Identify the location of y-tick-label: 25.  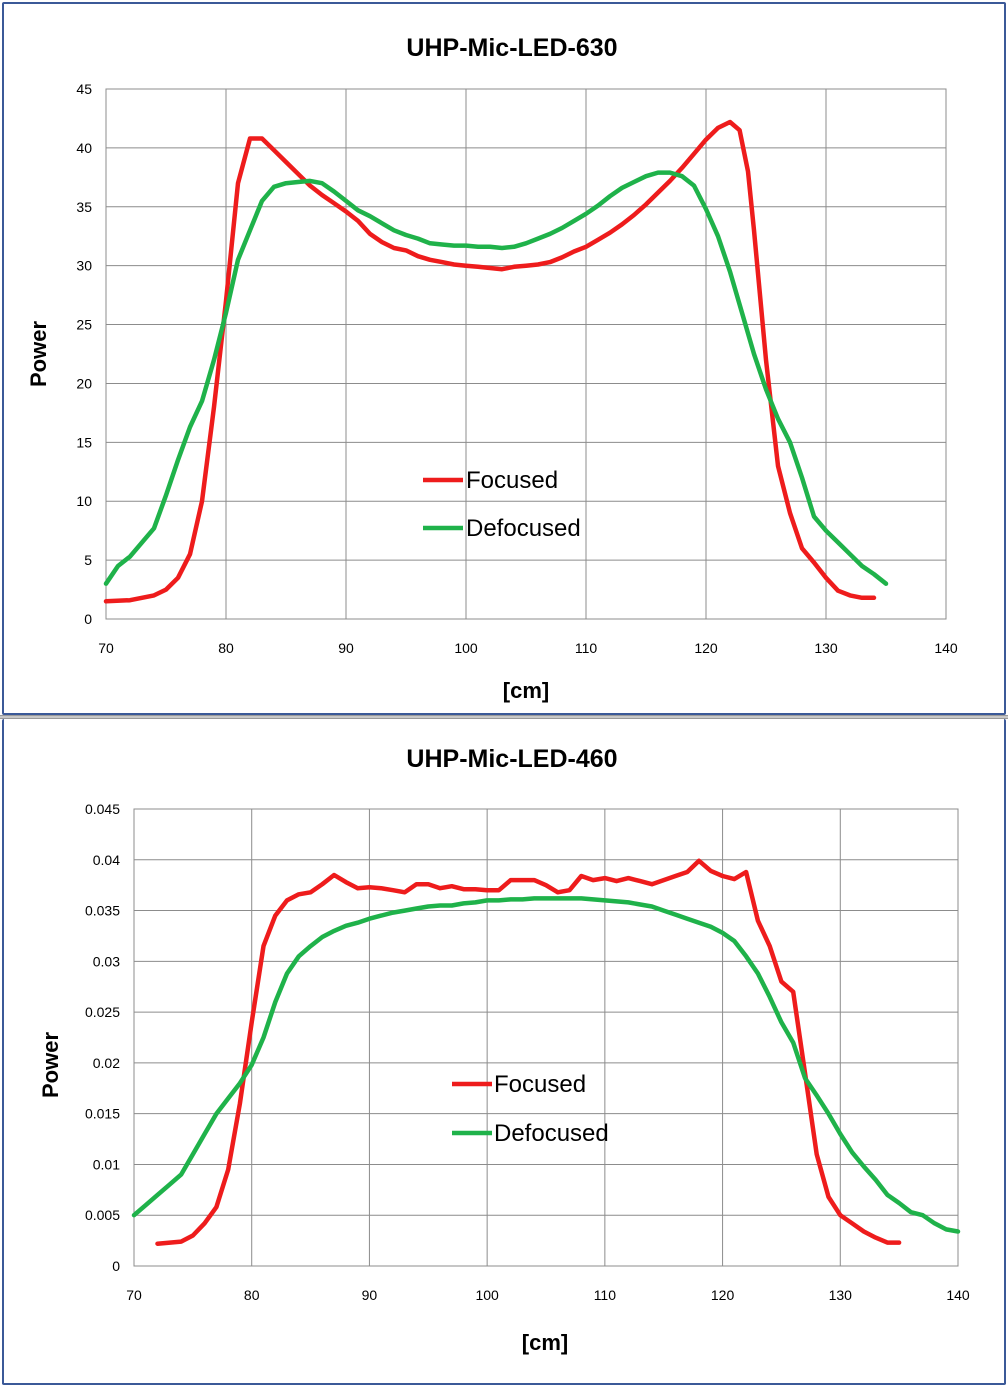
(84, 325).